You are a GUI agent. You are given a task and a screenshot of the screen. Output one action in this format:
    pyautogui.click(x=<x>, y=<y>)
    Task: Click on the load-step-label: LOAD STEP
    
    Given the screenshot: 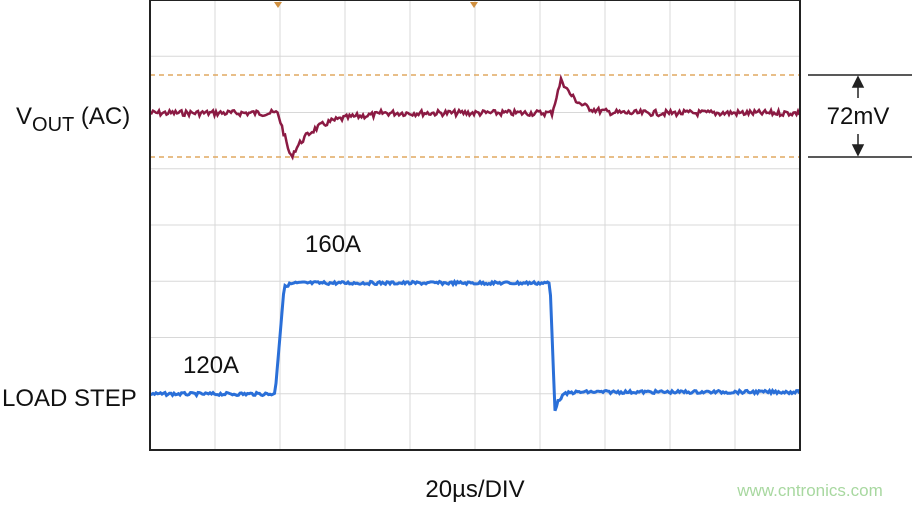 What is the action you would take?
    pyautogui.click(x=69, y=398)
    